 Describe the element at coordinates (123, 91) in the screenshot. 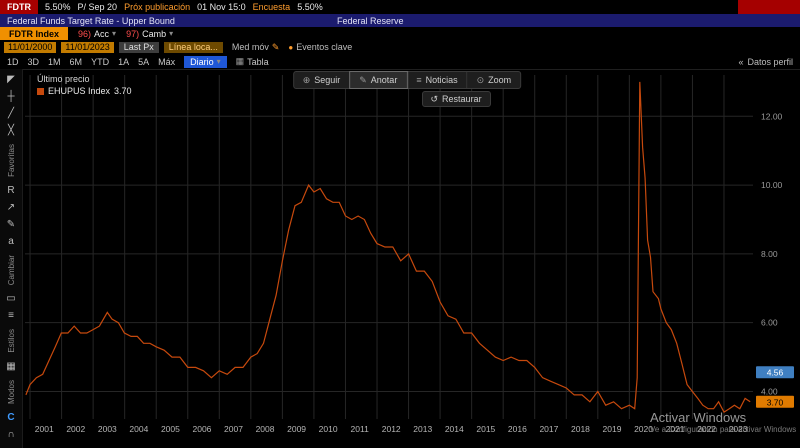

I see `legend-series-value: 3.70` at that location.